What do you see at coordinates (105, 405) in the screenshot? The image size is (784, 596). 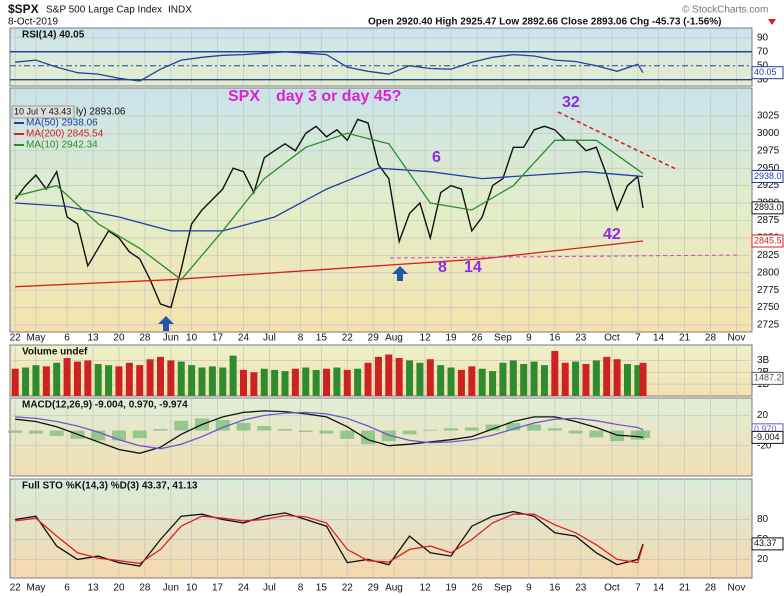 I see `panel-title: MACD(12,26,9) -9.004, 0.970, -9.974` at bounding box center [105, 405].